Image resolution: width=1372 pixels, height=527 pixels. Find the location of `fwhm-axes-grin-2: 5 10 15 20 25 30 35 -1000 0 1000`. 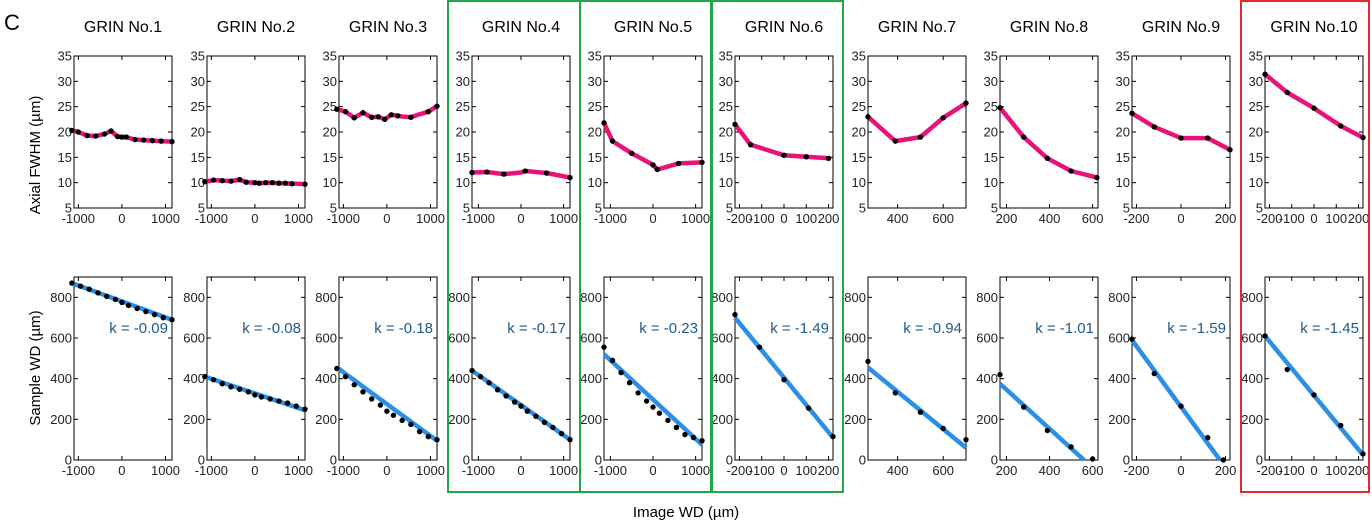

fwhm-axes-grin-2: 5 10 15 20 25 30 35 -1000 0 1000 is located at coordinates (252, 138).